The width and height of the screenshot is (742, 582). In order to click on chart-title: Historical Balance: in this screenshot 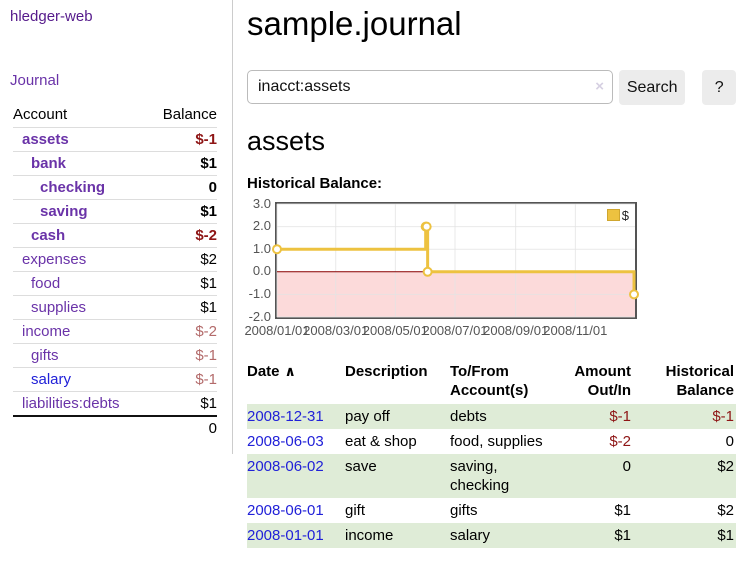, I will do `click(315, 183)`.